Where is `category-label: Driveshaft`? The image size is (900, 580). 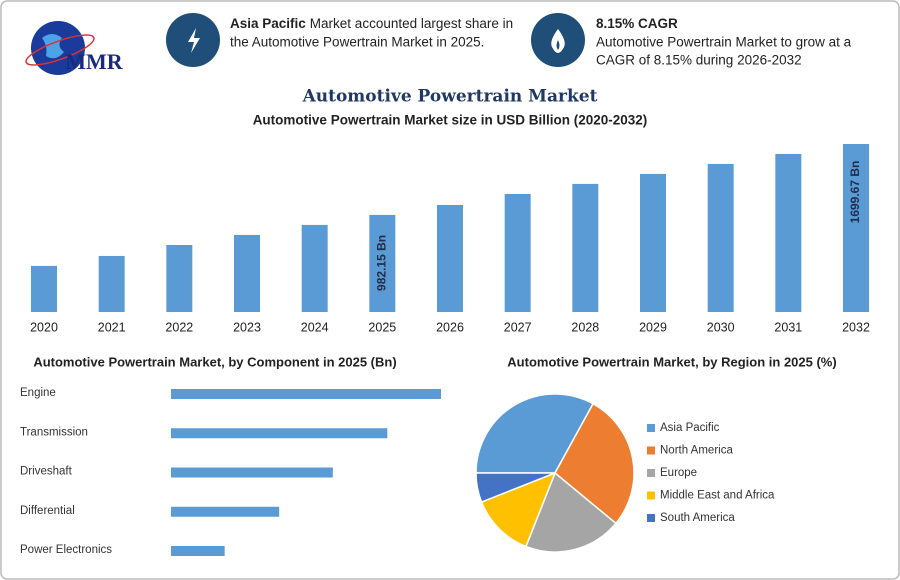 category-label: Driveshaft is located at coordinates (46, 472).